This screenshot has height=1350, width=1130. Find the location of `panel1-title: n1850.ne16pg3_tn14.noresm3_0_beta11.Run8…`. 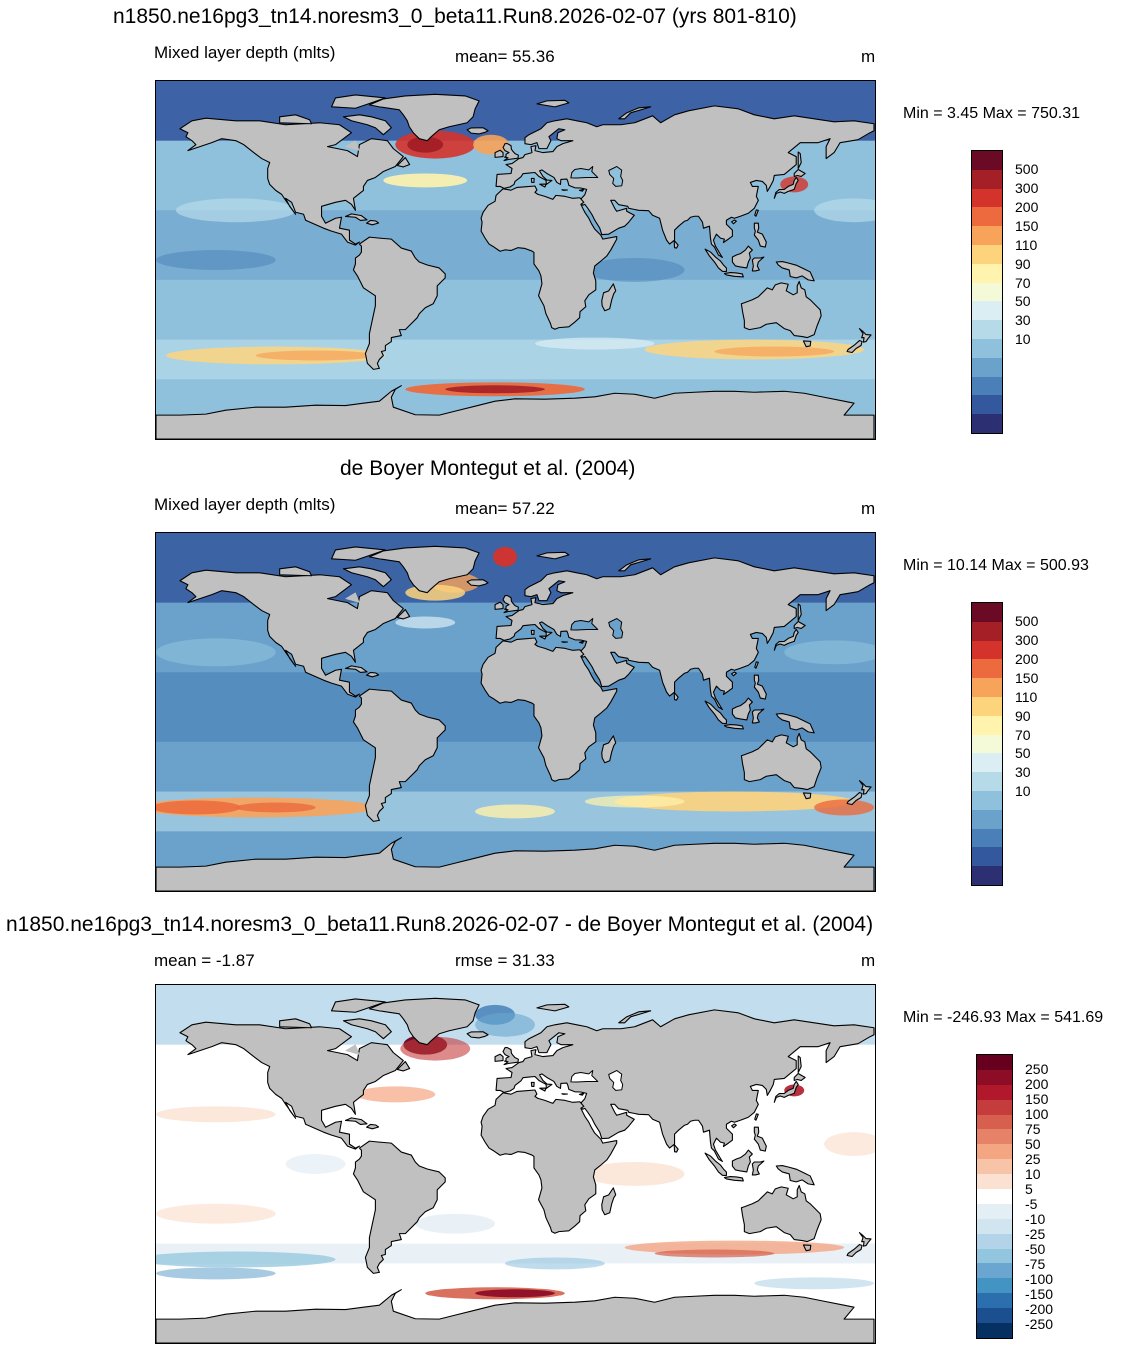

panel1-title: n1850.ne16pg3_tn14.noresm3_0_beta11.Run8… is located at coordinates (455, 16).